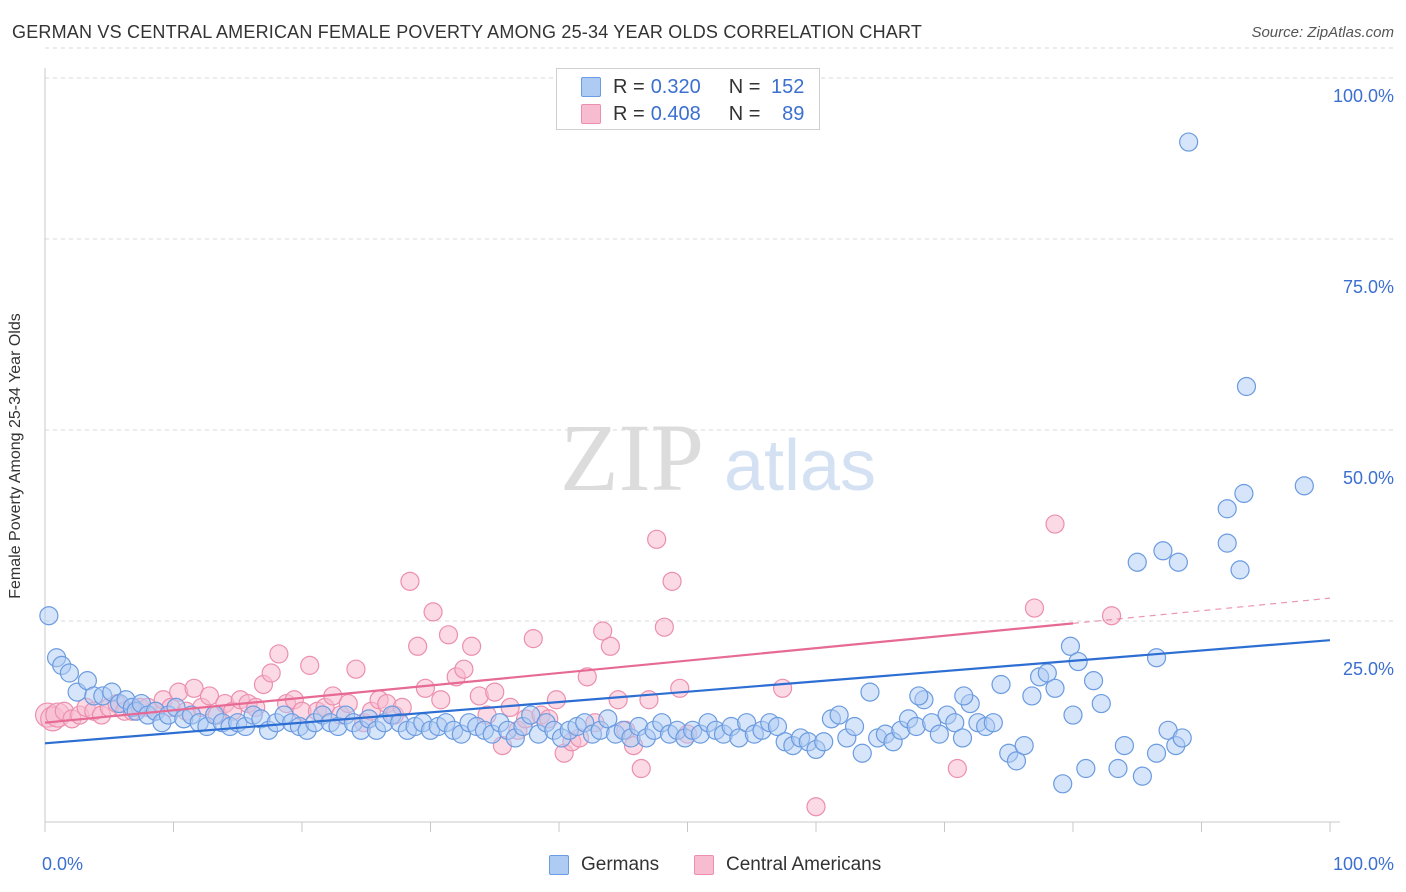 The image size is (1406, 892). I want to click on x-tick-max: 100.0%, so click(1363, 864).